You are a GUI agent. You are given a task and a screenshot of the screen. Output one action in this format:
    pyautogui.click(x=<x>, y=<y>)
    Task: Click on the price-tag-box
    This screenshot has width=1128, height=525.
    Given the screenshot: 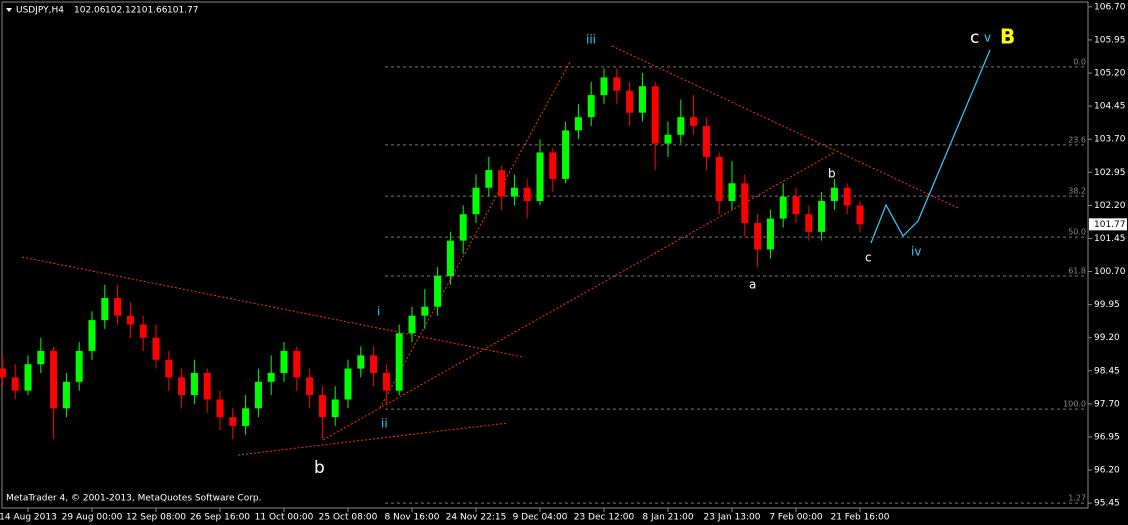 What is the action you would take?
    pyautogui.click(x=1108, y=224)
    